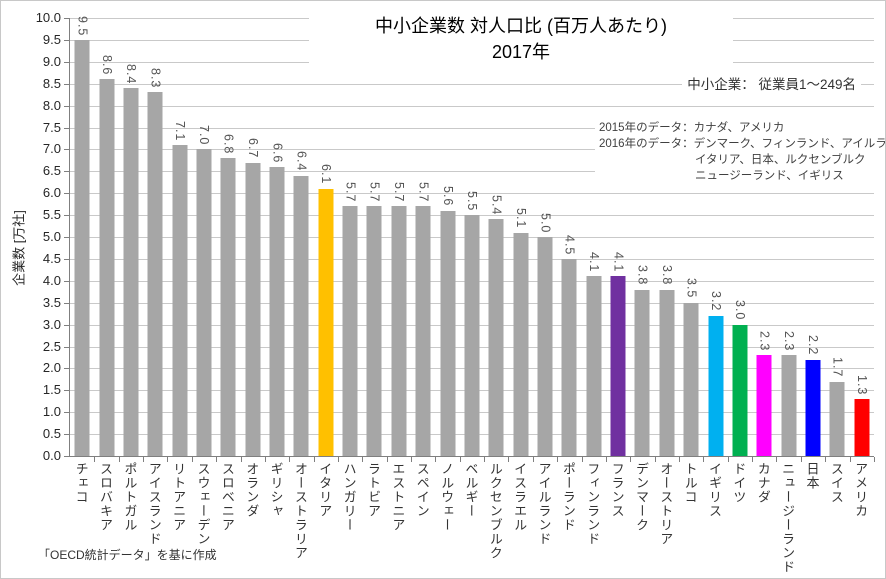 The image size is (886, 579). Describe the element at coordinates (51, 368) in the screenshot. I see `y-axis-tick-label: 2.0` at that location.